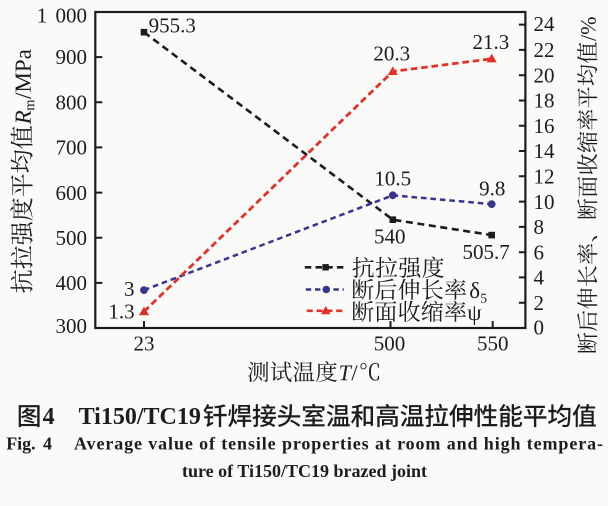 The height and width of the screenshot is (506, 608). What do you see at coordinates (304, 471) in the screenshot?
I see `svg-text:ture of Ti150/TC19 brazed join: ture of Ti150/TC19 brazed joint` at bounding box center [304, 471].